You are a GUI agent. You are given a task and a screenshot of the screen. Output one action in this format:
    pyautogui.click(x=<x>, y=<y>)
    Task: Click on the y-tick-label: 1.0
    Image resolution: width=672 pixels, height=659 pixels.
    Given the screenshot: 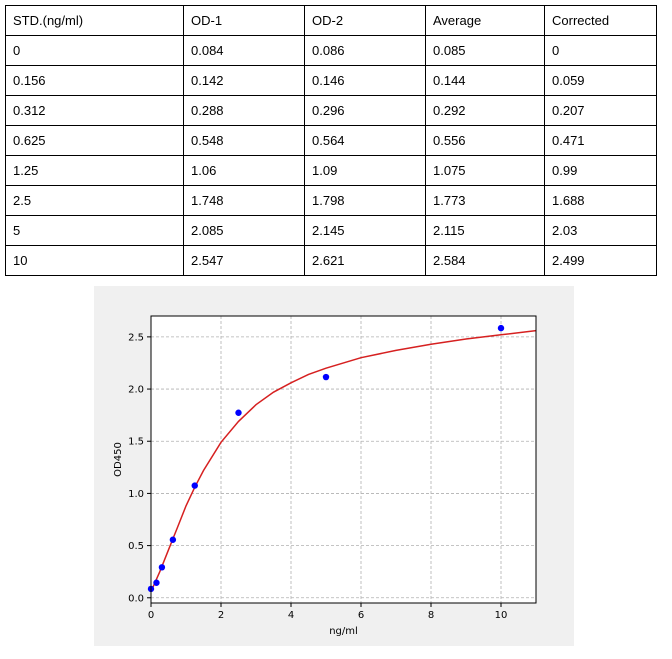 What is the action you would take?
    pyautogui.click(x=136, y=494)
    